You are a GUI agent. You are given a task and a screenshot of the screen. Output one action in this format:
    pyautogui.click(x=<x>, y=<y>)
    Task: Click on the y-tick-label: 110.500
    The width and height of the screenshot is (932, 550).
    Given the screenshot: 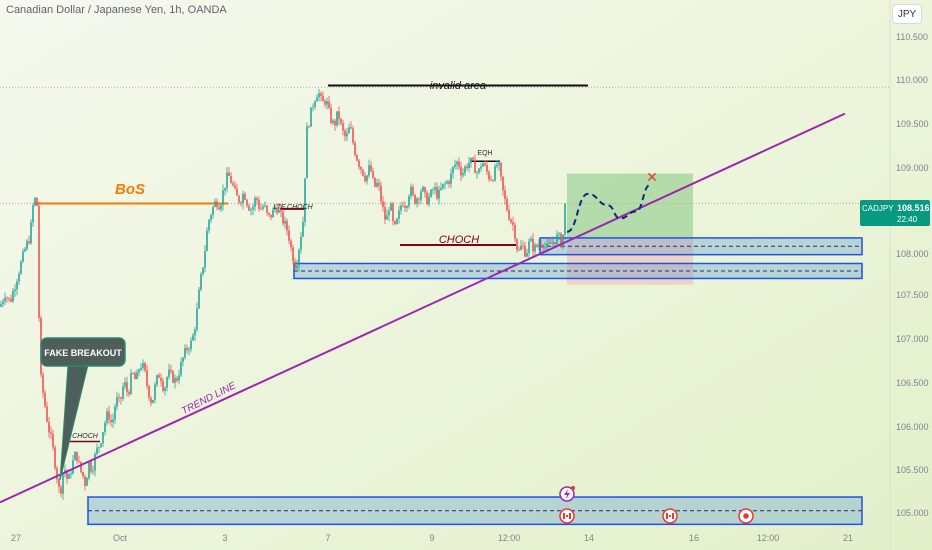 What is the action you would take?
    pyautogui.click(x=912, y=37)
    